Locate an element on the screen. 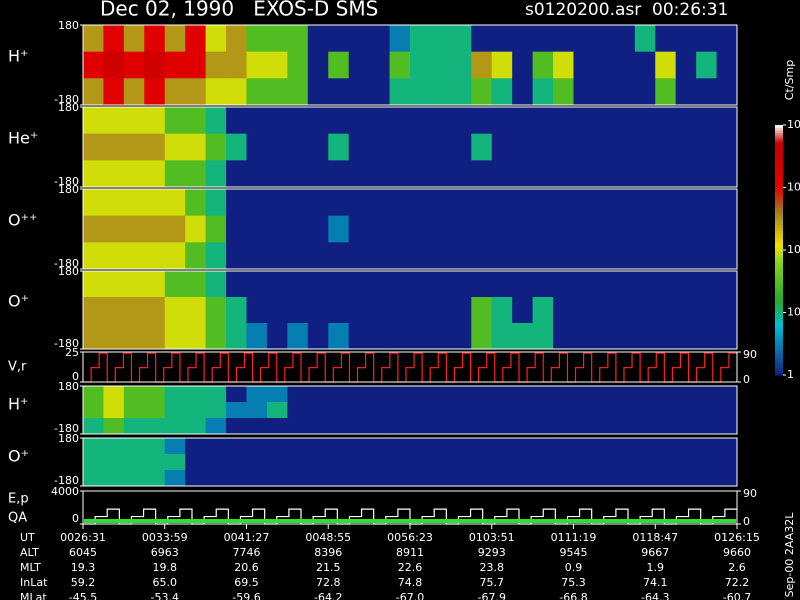 The width and height of the screenshot is (800, 600). y-tick-label: 4000 is located at coordinates (65, 491).